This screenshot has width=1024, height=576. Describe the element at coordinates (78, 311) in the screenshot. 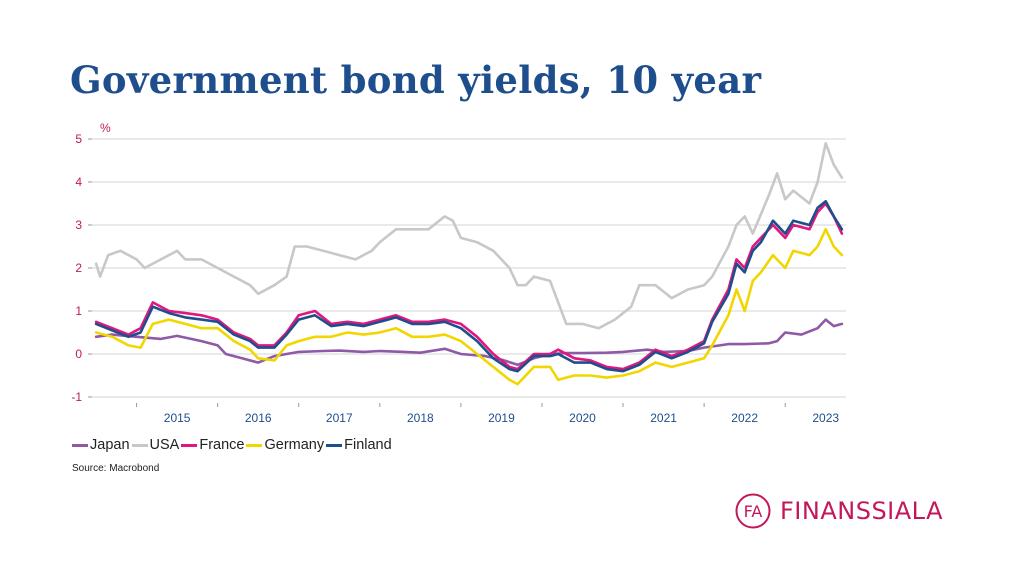

I see `y-tick-label: 1` at that location.